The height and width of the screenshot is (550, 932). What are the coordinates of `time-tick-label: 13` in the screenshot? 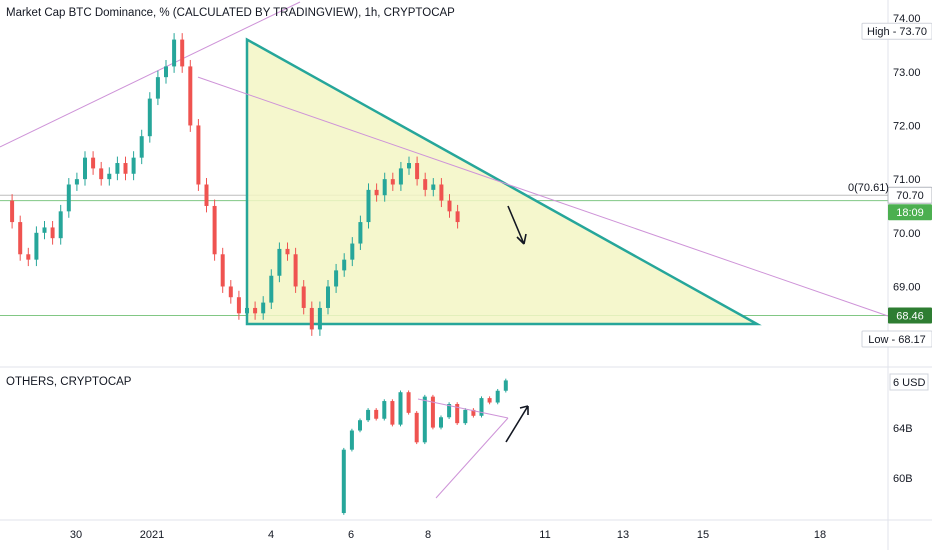 It's located at (623, 535).